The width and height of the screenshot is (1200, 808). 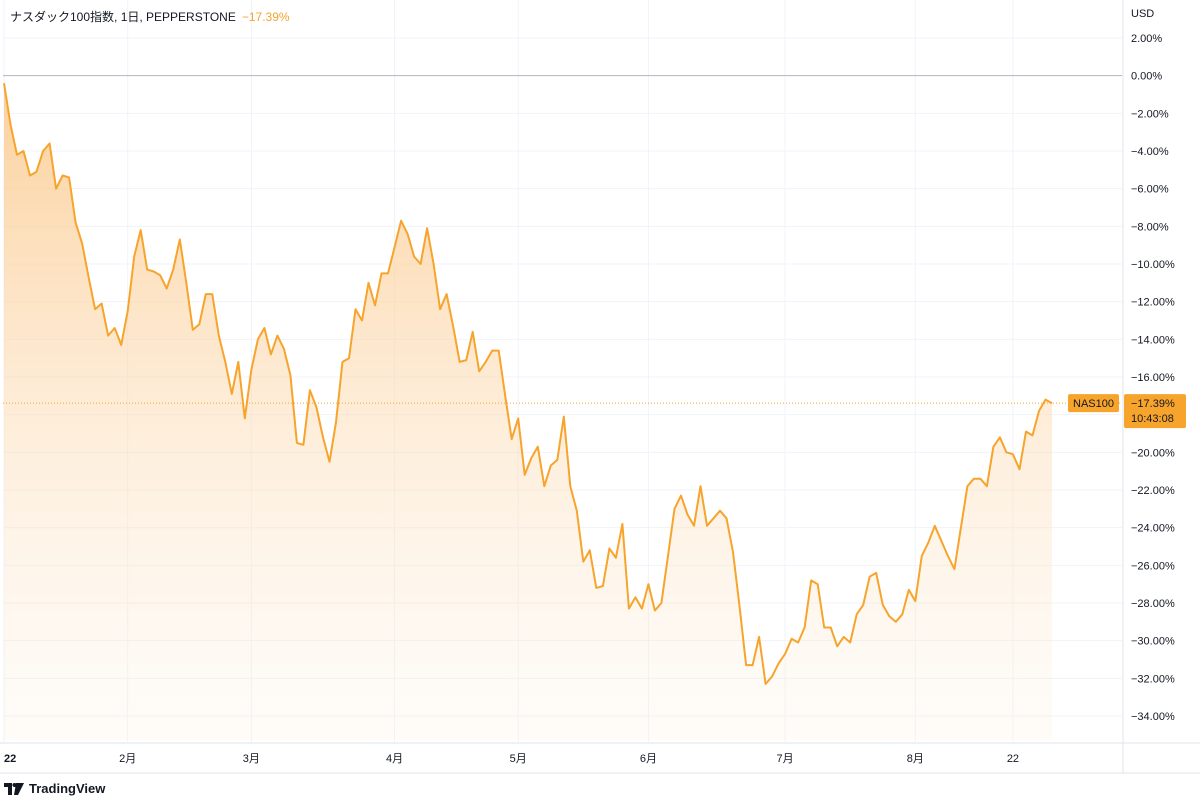 What do you see at coordinates (1153, 404) in the screenshot?
I see `price-tag-value: −17.39%` at bounding box center [1153, 404].